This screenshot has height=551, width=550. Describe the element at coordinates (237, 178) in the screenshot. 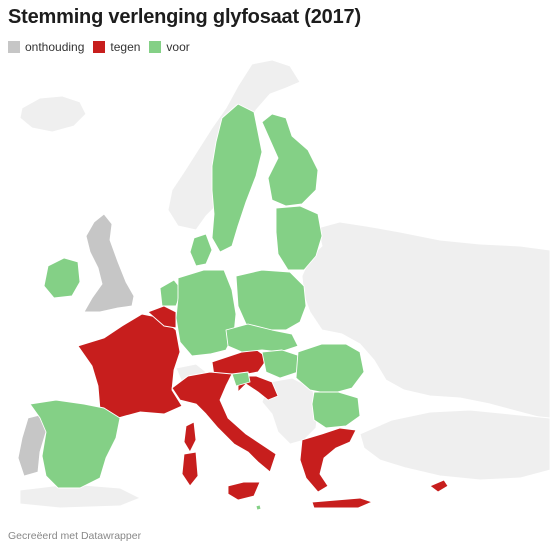

I see `map-region-sweden` at that location.